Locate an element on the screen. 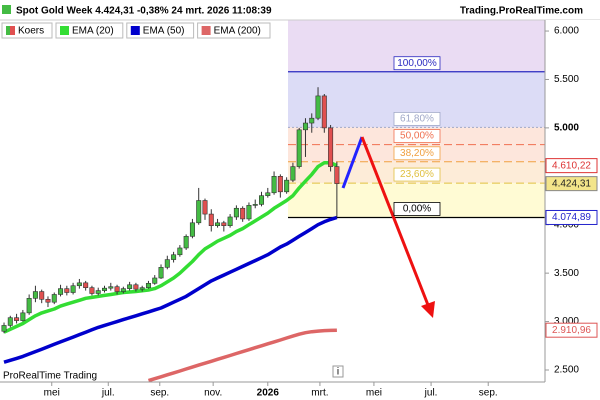 The width and height of the screenshot is (600, 400). legend-label: EMA (50) is located at coordinates (164, 31).